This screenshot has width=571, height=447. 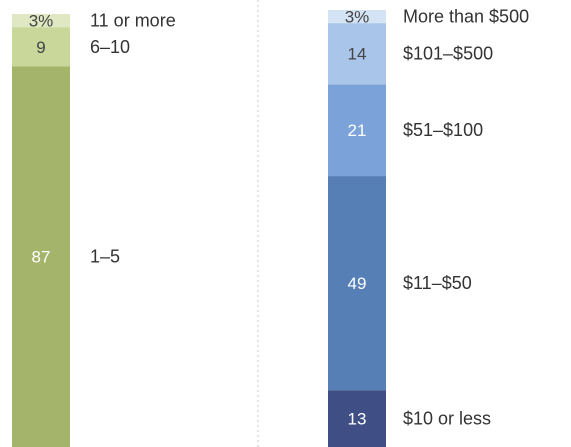 I want to click on segment-category-label: 1–5, so click(x=105, y=257).